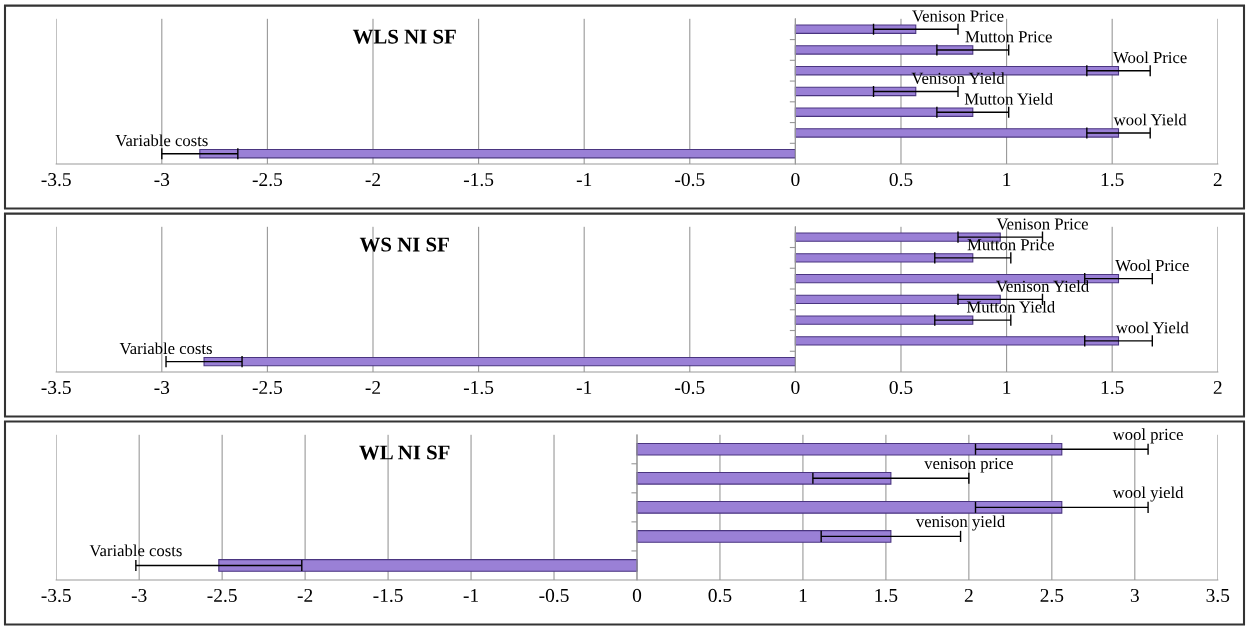 The height and width of the screenshot is (627, 1249). Describe the element at coordinates (404, 452) in the screenshot. I see `chart-title: WL NI SF` at that location.